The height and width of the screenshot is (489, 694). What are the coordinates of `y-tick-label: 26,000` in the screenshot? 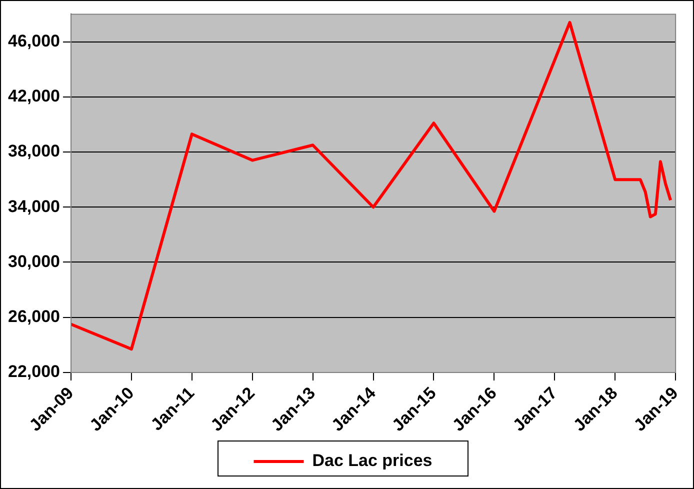 It's located at (34, 316).